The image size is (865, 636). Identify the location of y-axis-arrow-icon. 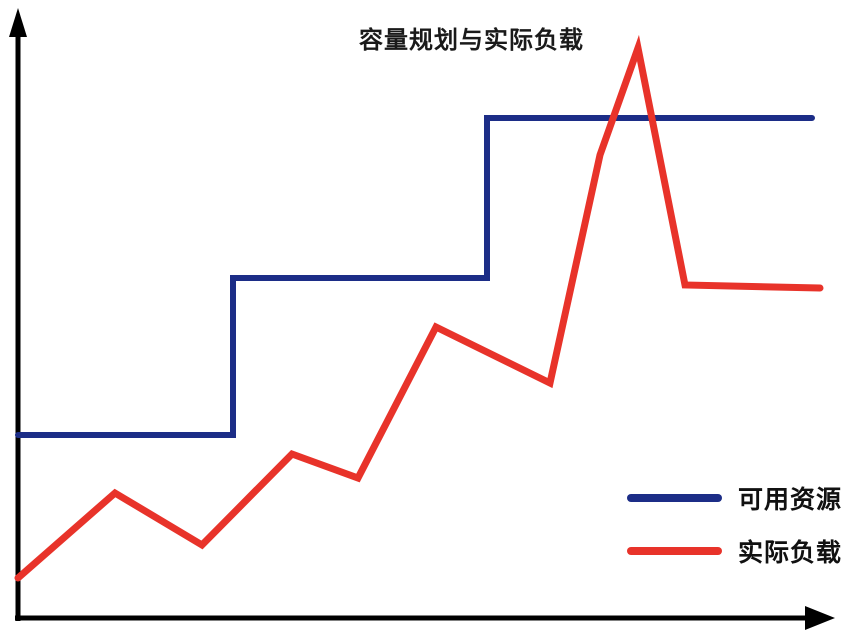
(18, 22).